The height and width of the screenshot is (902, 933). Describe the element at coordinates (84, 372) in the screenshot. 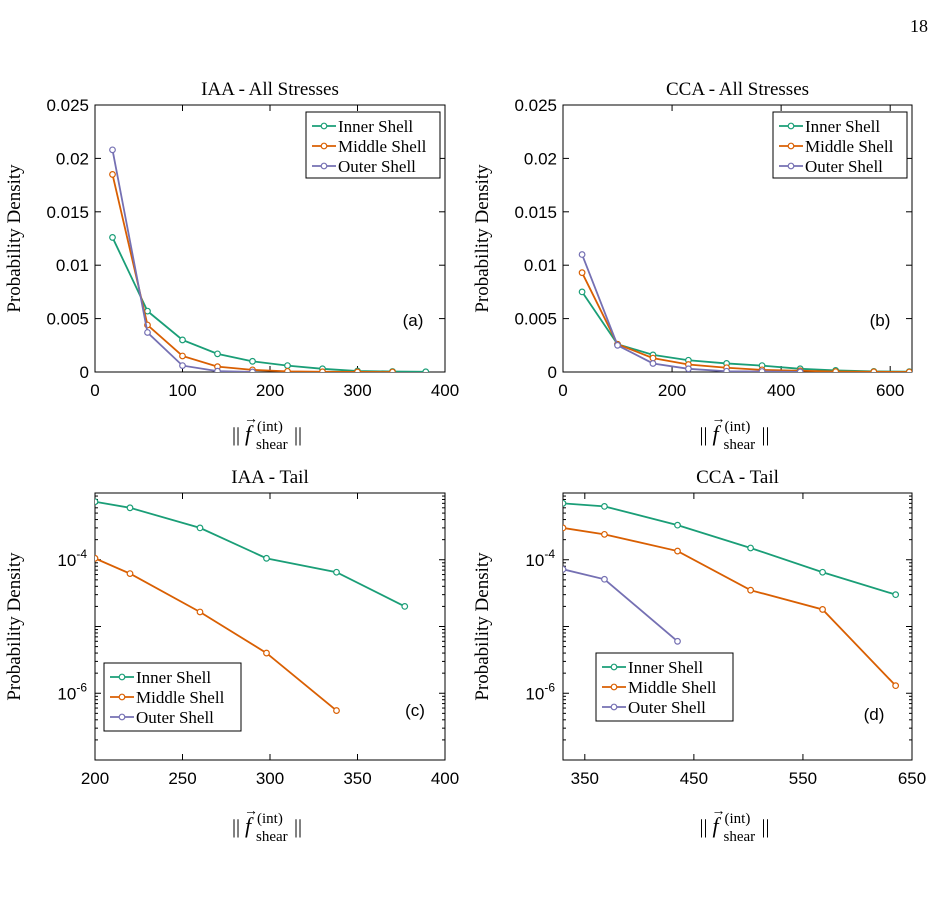

I see `y-tick-label: 0` at that location.